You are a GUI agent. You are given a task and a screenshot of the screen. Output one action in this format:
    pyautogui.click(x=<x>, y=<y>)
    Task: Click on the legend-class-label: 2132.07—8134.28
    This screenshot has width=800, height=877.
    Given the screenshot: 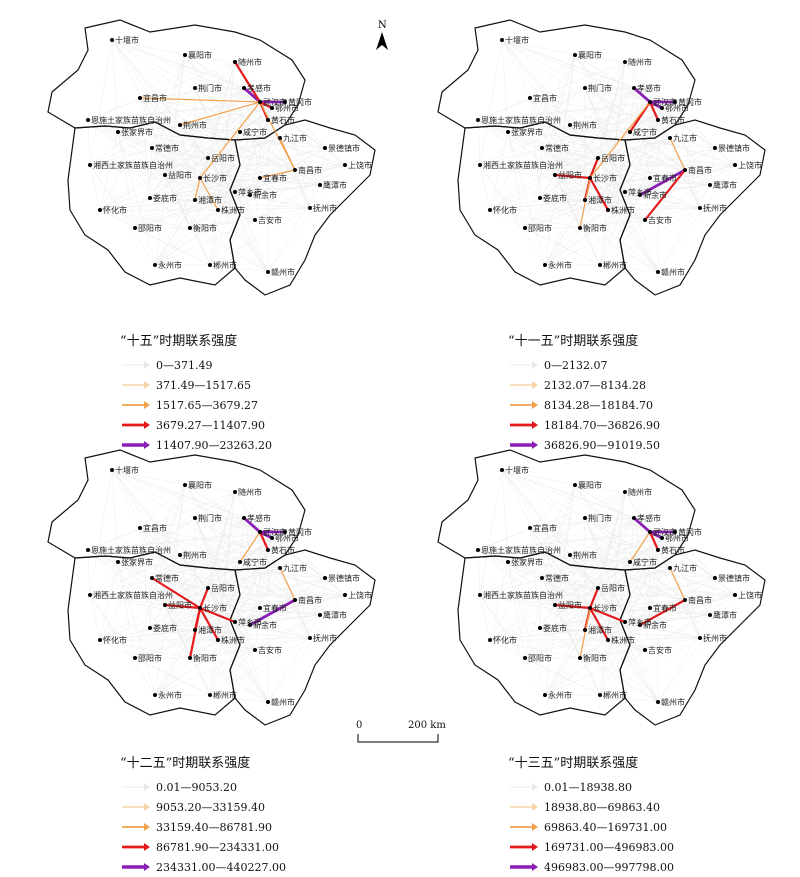 What is the action you would take?
    pyautogui.click(x=595, y=385)
    